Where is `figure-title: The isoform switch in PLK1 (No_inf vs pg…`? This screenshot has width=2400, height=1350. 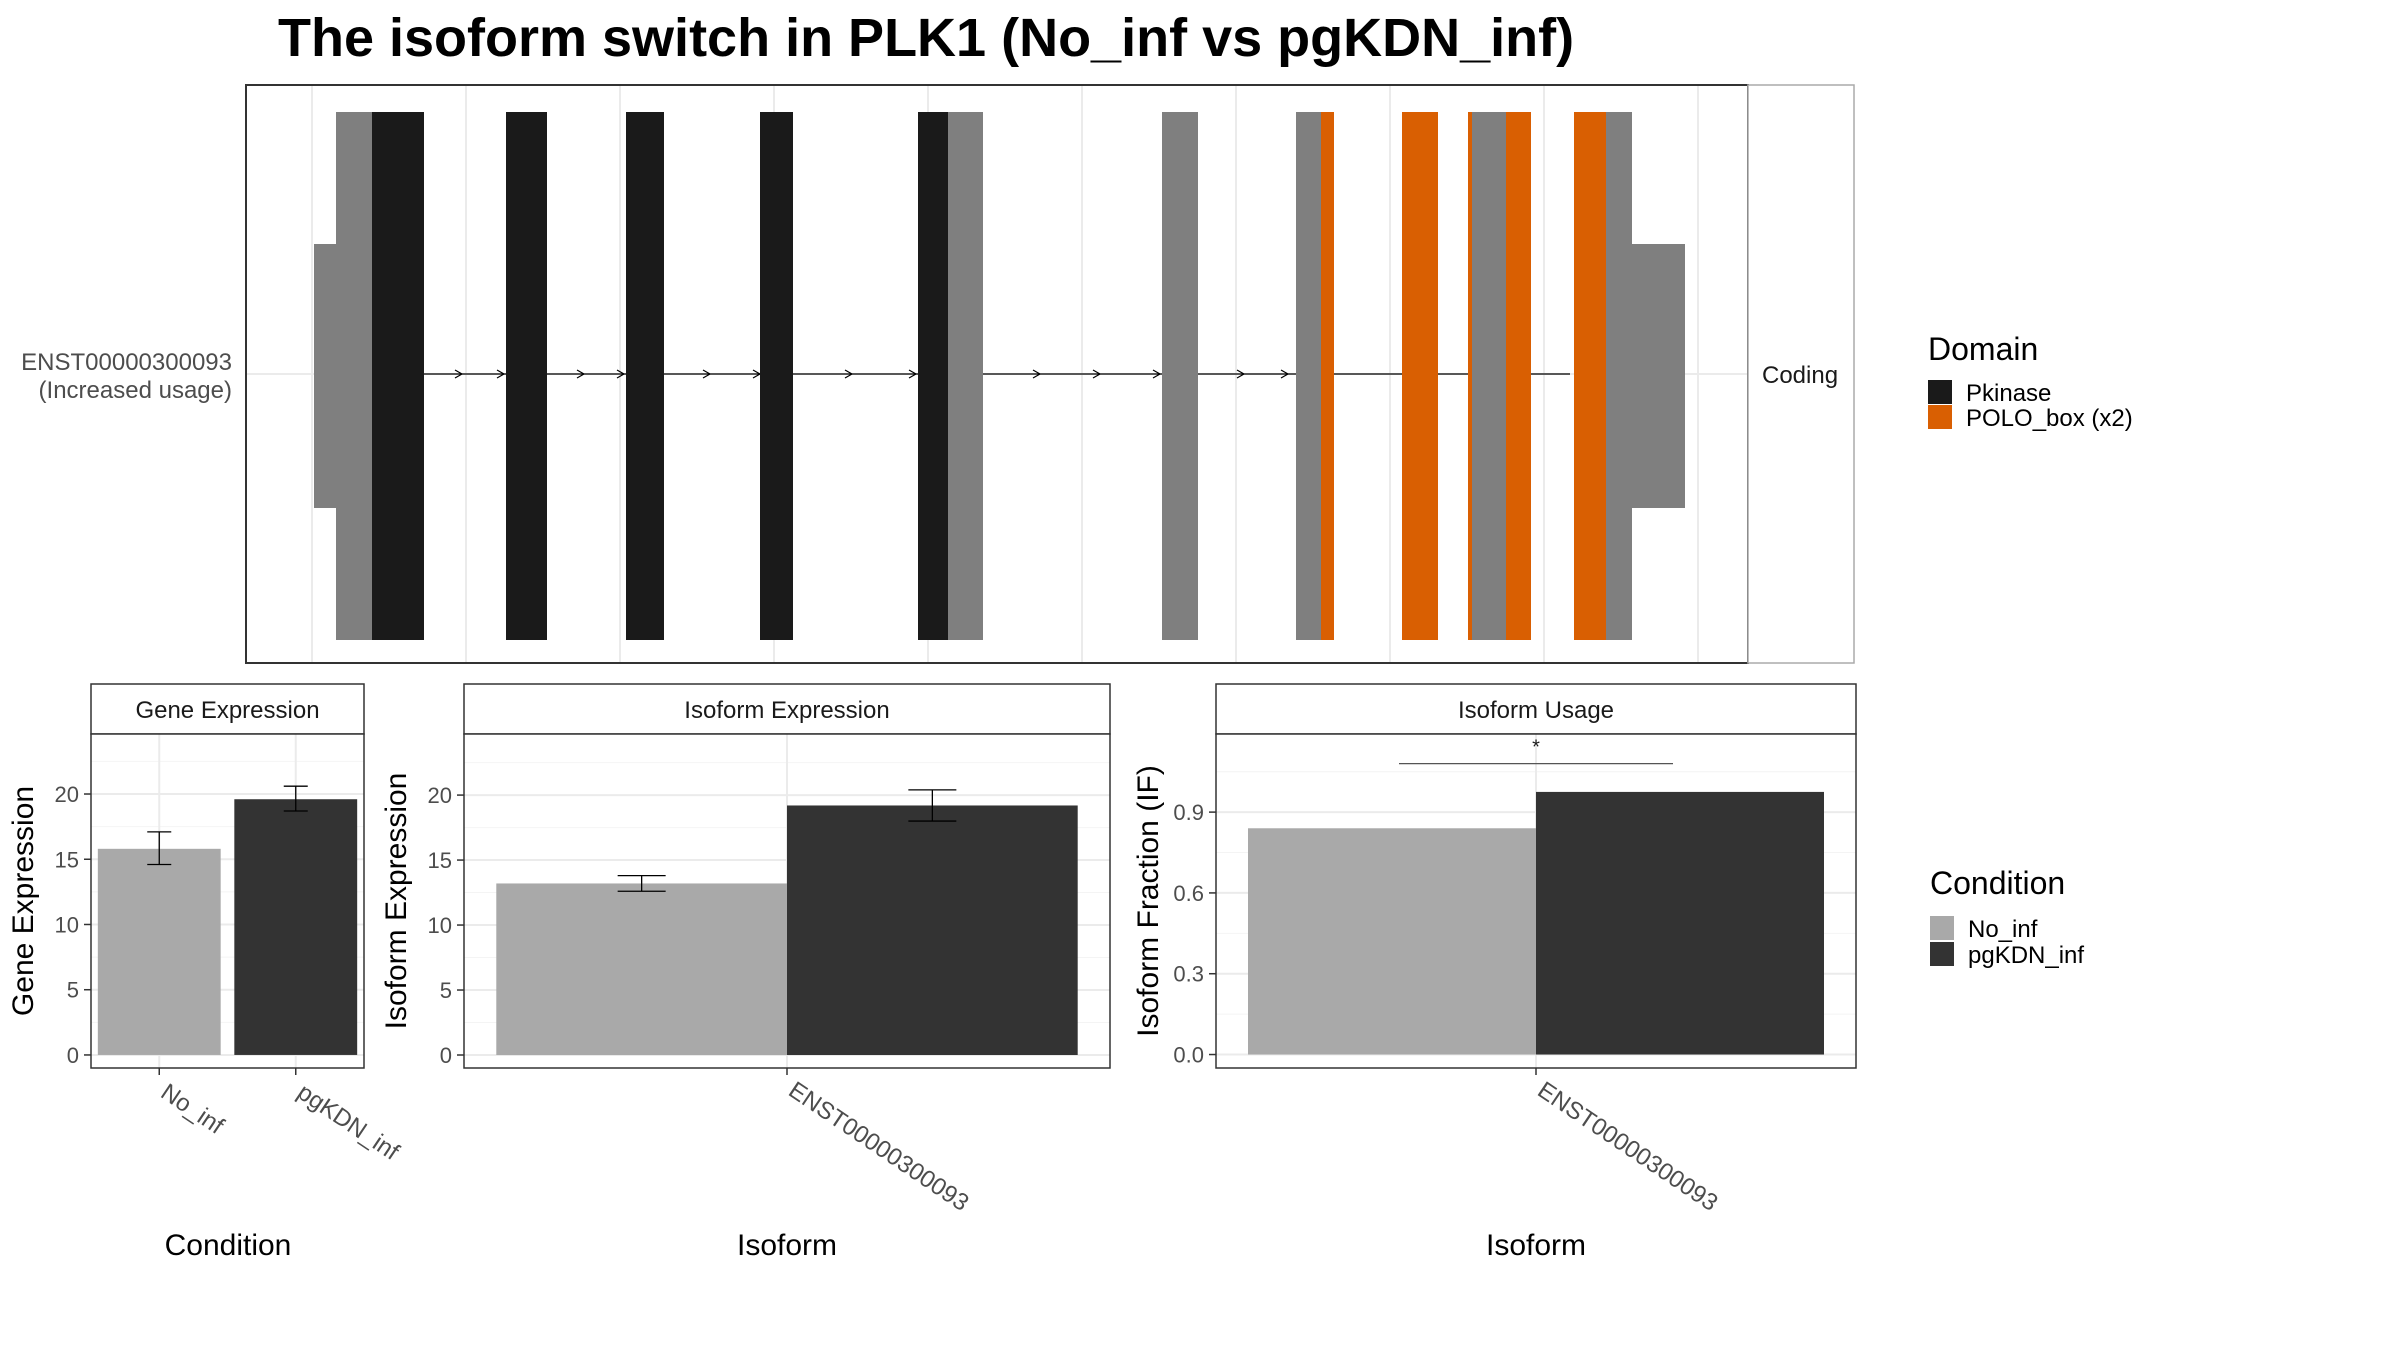
figure-title: The isoform switch in PLK1 (No_inf vs pg… is located at coordinates (926, 38).